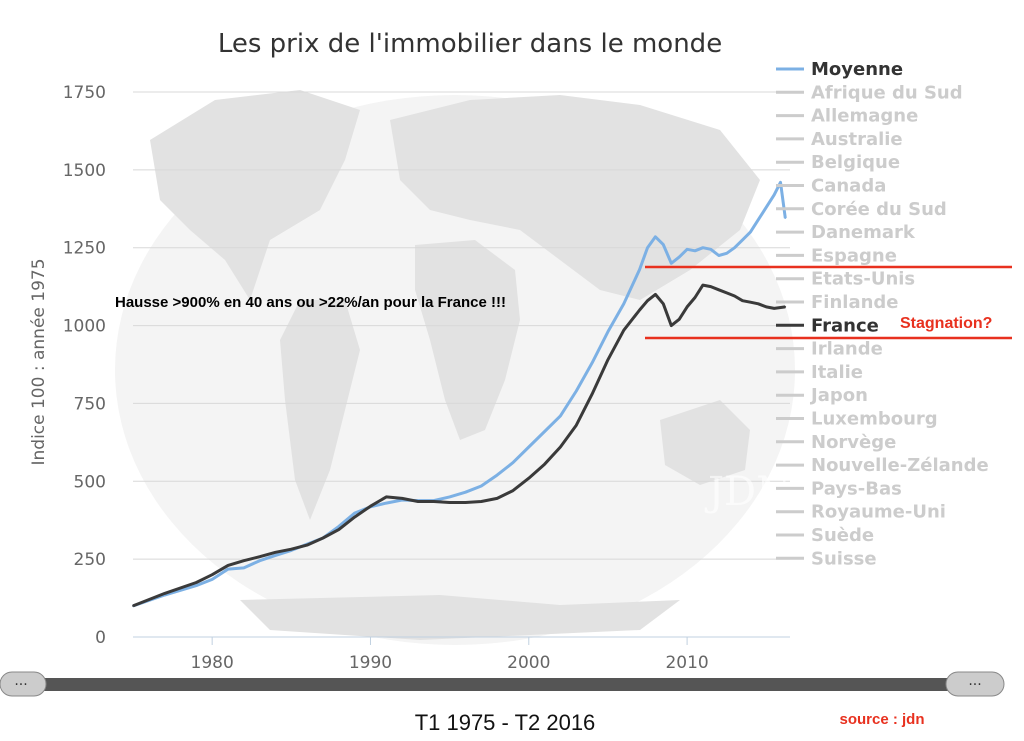 This screenshot has width=1024, height=741. What do you see at coordinates (863, 232) in the screenshot?
I see `legend-label: Danemark` at bounding box center [863, 232].